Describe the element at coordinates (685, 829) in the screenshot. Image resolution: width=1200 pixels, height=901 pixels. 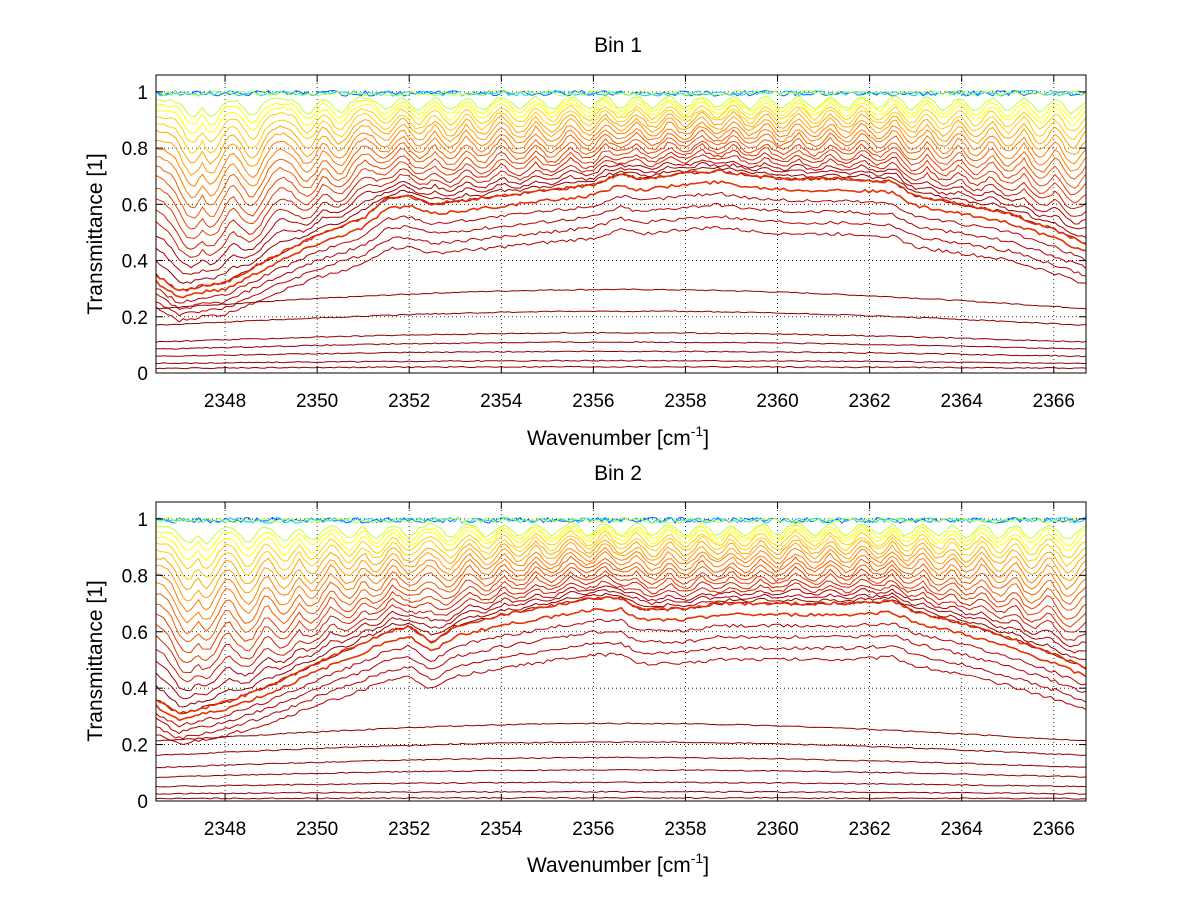
I see `x-tick-label: 2358` at that location.